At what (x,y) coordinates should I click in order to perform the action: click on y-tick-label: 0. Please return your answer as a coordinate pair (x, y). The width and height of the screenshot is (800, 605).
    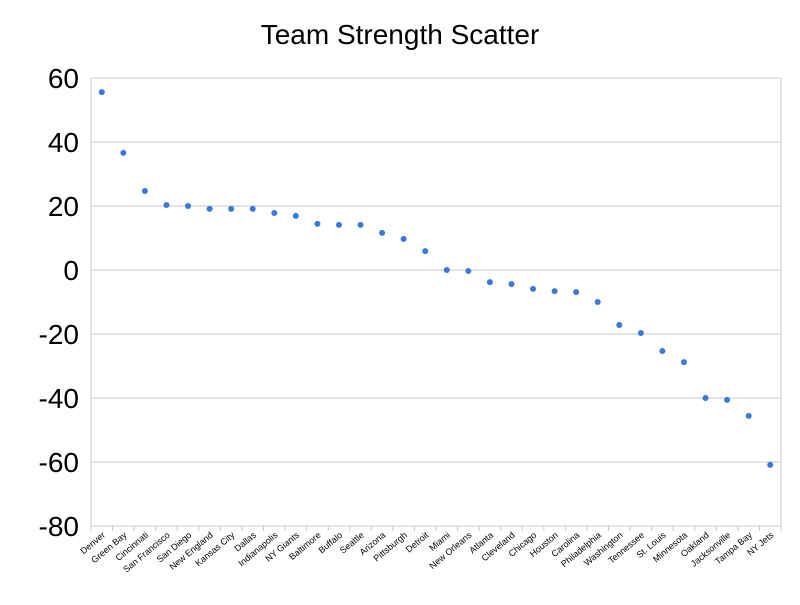
    Looking at the image, I should click on (71, 270).